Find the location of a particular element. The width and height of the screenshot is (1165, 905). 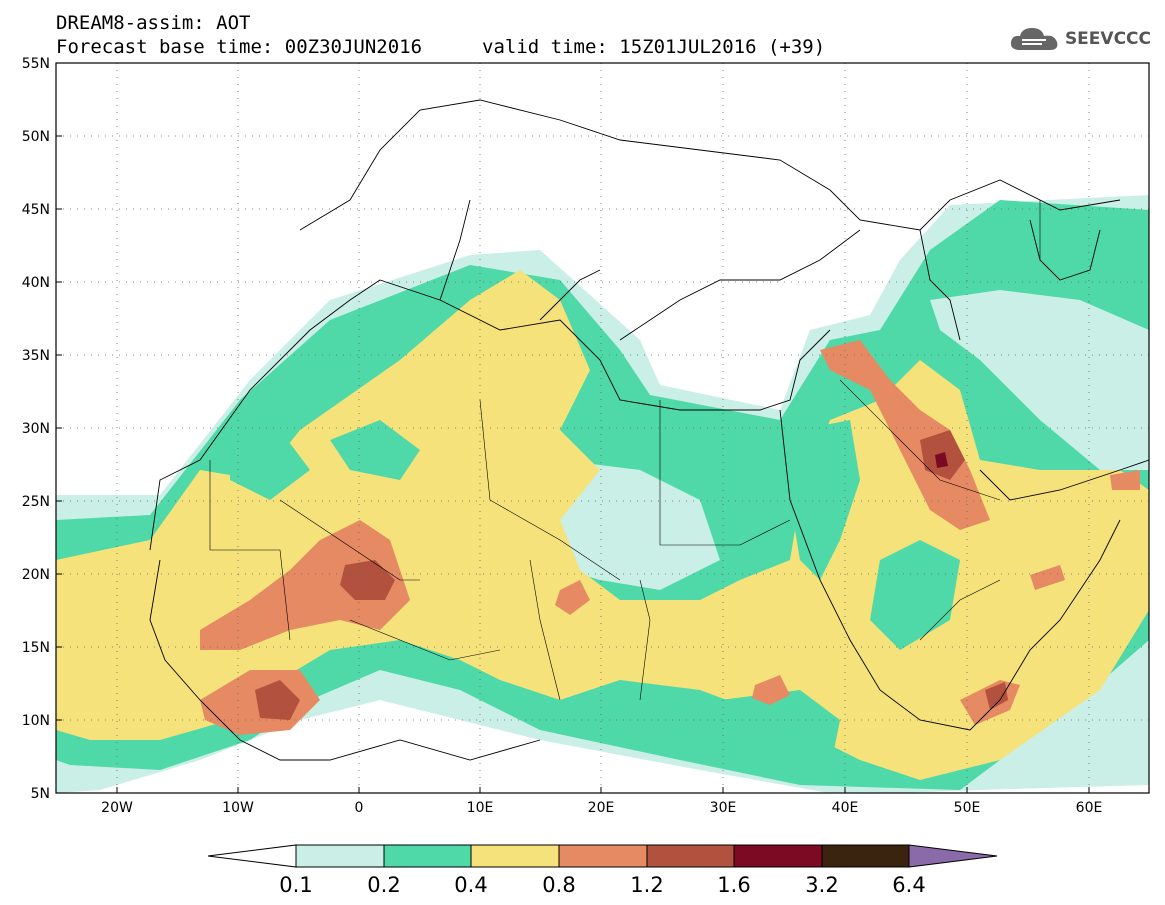

lon-label: 30E is located at coordinates (723, 808).